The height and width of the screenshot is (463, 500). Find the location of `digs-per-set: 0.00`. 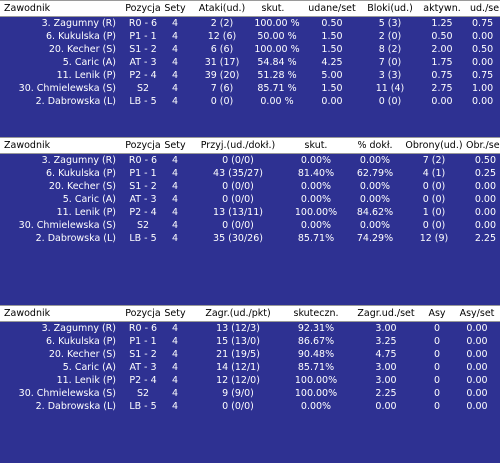

digs-per-set: 0.00 is located at coordinates (485, 225).